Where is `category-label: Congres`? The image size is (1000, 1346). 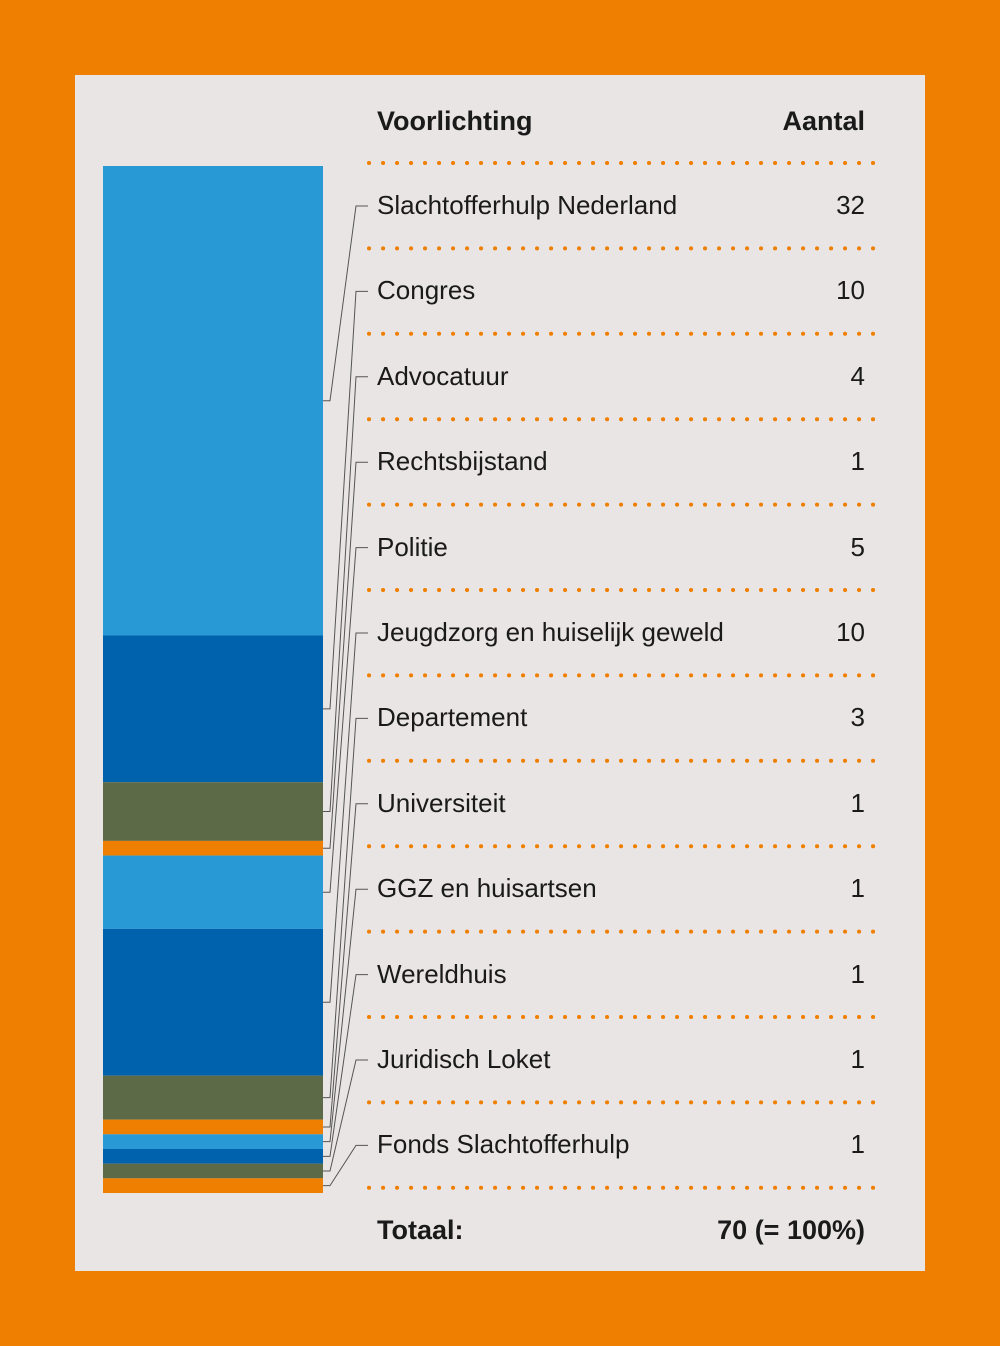
category-label: Congres is located at coordinates (426, 290).